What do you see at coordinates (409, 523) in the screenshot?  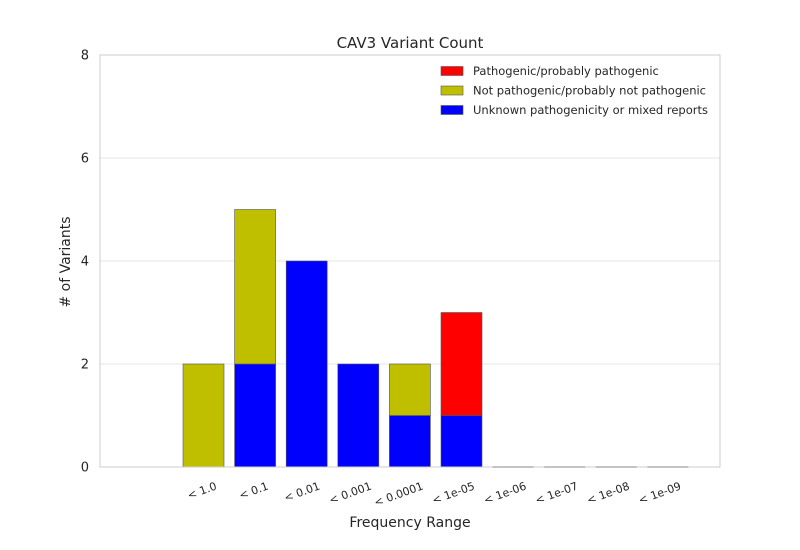 I see `x-axis-label: Frequency Range` at bounding box center [409, 523].